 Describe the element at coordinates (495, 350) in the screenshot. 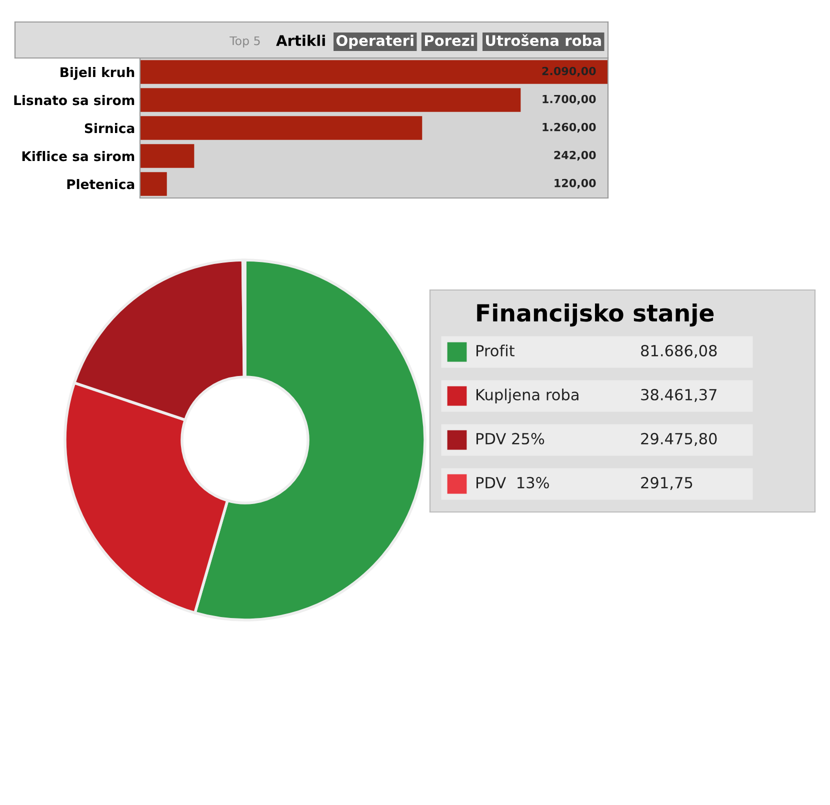

I see `legend-label: Profit` at that location.